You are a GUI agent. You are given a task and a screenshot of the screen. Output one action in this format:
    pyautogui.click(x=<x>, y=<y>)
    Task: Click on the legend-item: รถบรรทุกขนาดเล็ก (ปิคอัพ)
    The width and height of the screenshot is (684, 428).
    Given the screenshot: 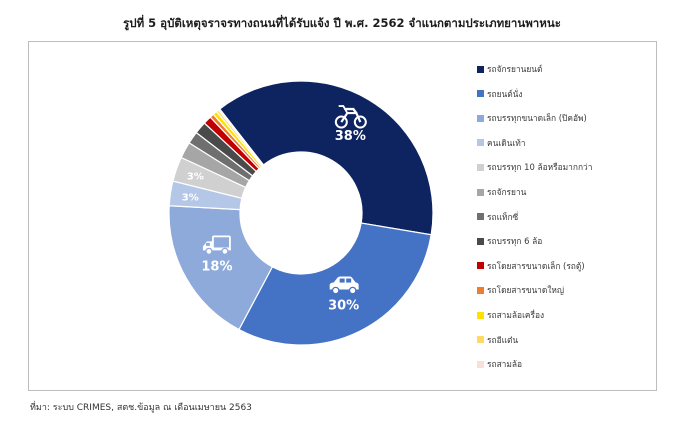 What is the action you would take?
    pyautogui.click(x=532, y=118)
    